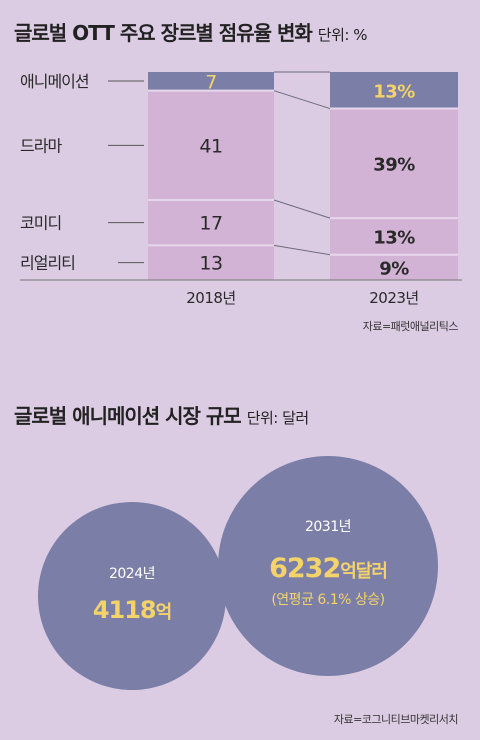 This screenshot has width=480, height=740. I want to click on data-label: 9%, so click(394, 268).